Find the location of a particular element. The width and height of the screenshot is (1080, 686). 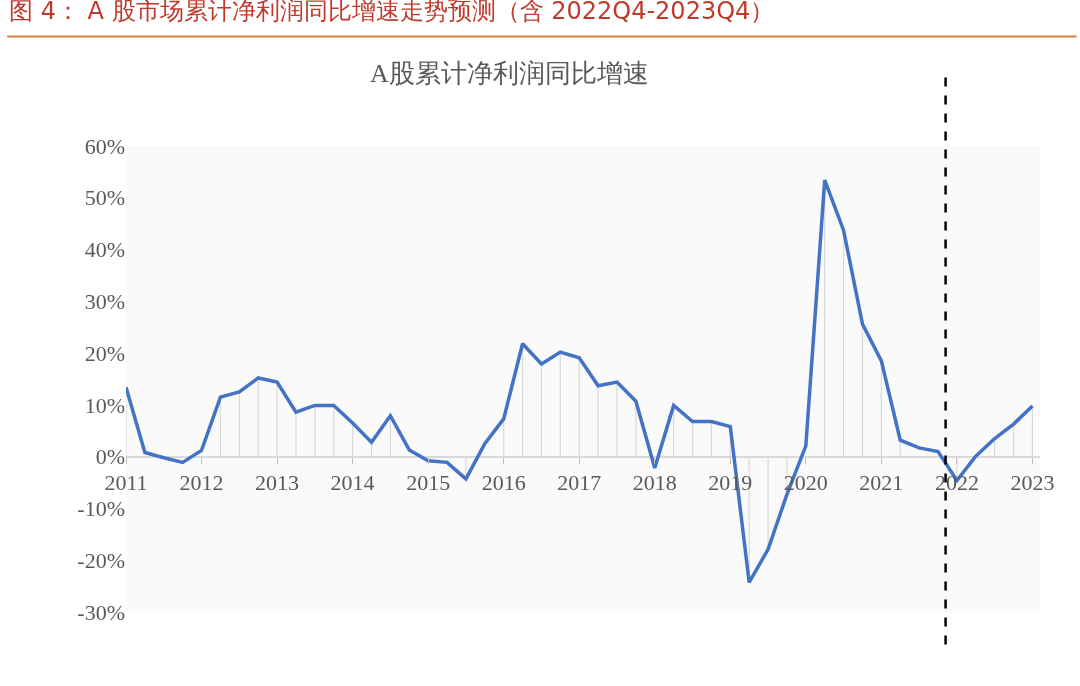

x-tick-label: 2018 is located at coordinates (654, 483).